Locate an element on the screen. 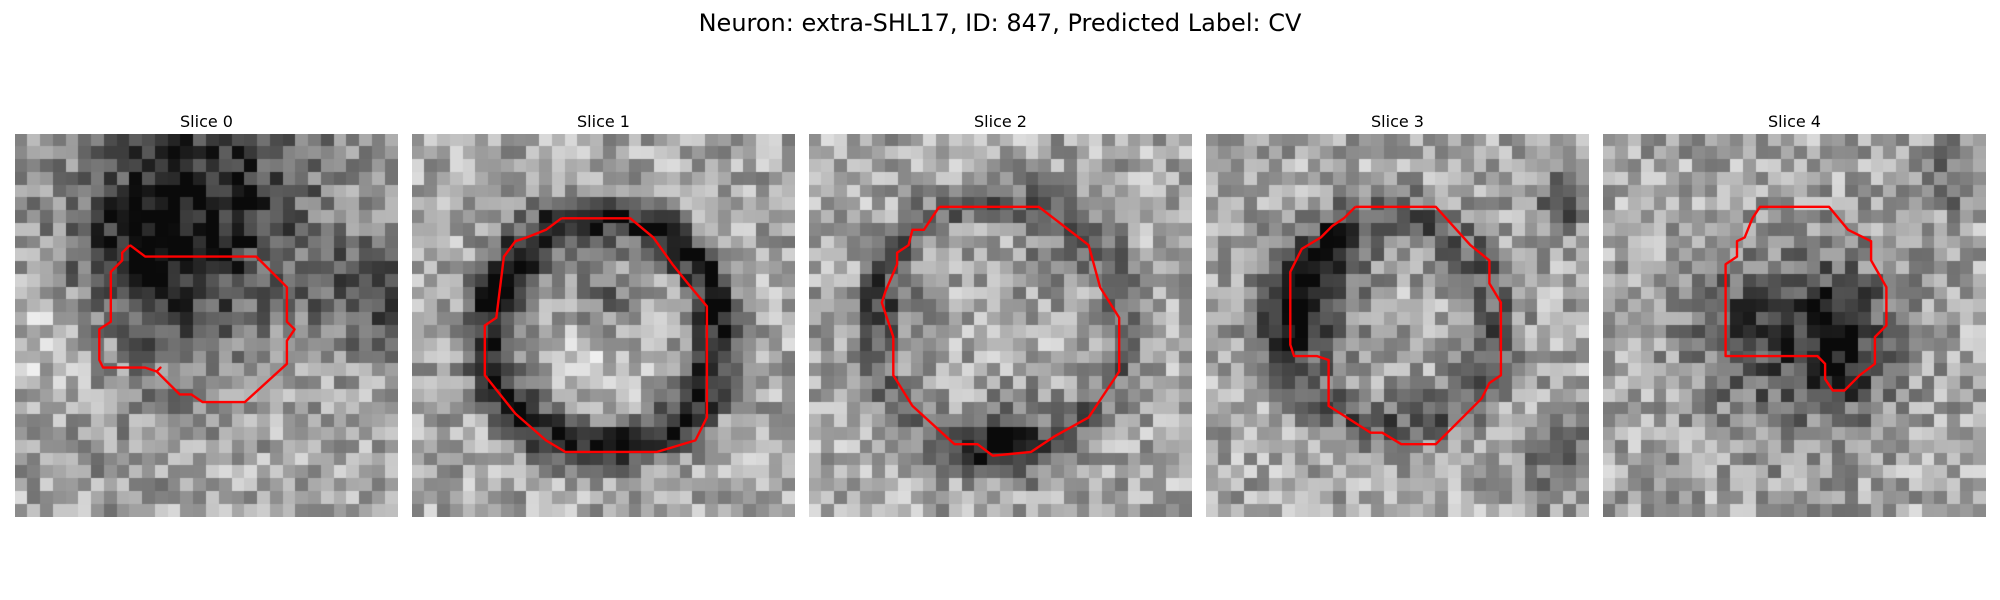  slice-title: Slice 1 is located at coordinates (603, 121).